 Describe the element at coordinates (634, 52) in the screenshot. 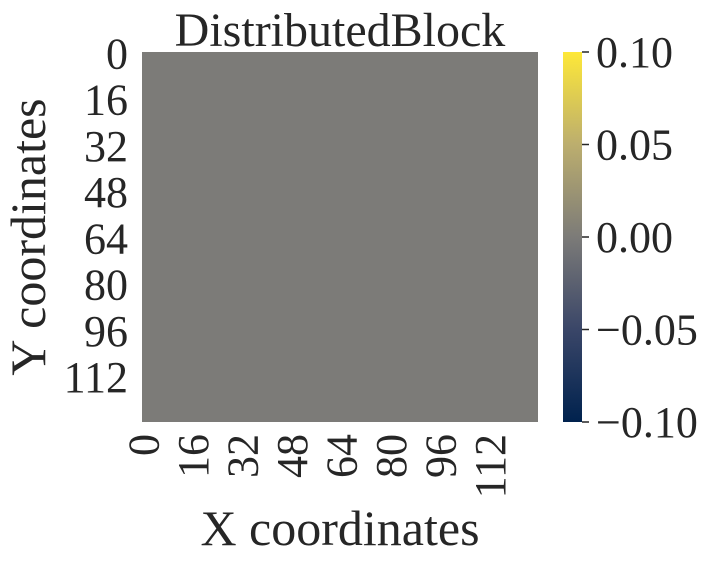

I see `colorbar-tick-label: 0.10` at that location.